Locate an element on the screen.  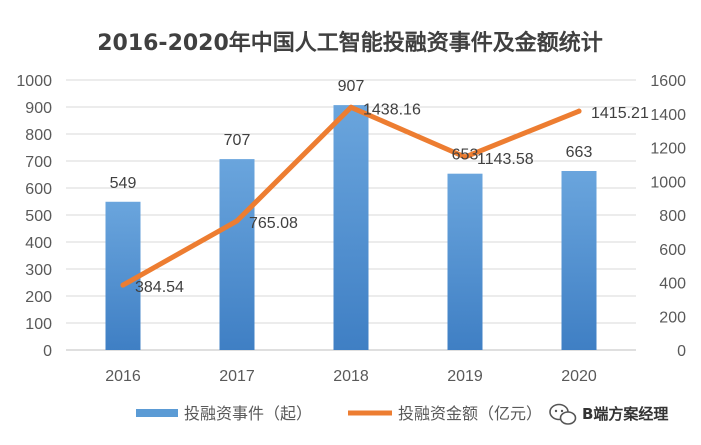
right-axis-tick-label: 200 is located at coordinates (672, 317).